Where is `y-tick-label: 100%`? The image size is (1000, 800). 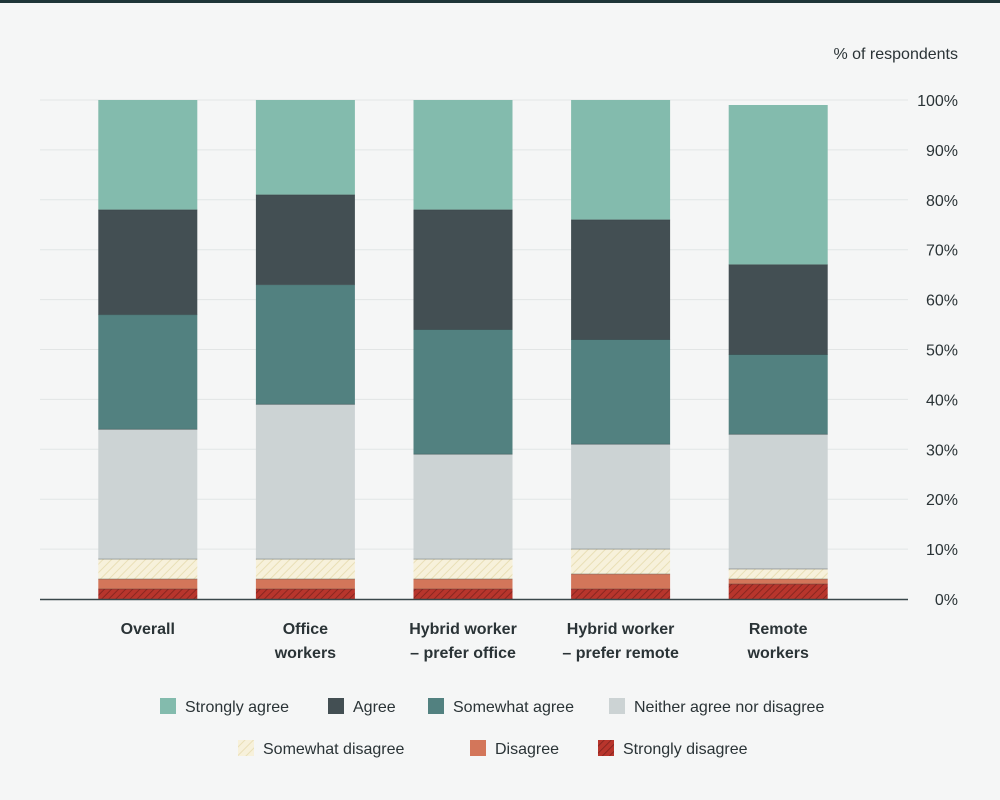
y-tick-label: 100% is located at coordinates (937, 101).